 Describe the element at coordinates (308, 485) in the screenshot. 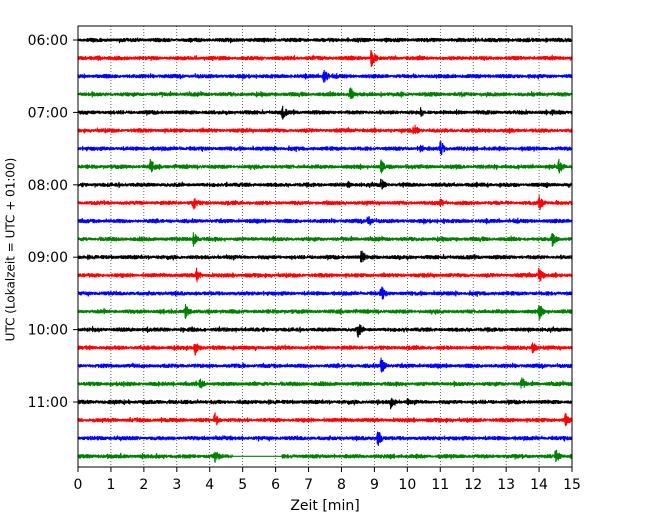

I see `x-tick-label-7: 7` at that location.